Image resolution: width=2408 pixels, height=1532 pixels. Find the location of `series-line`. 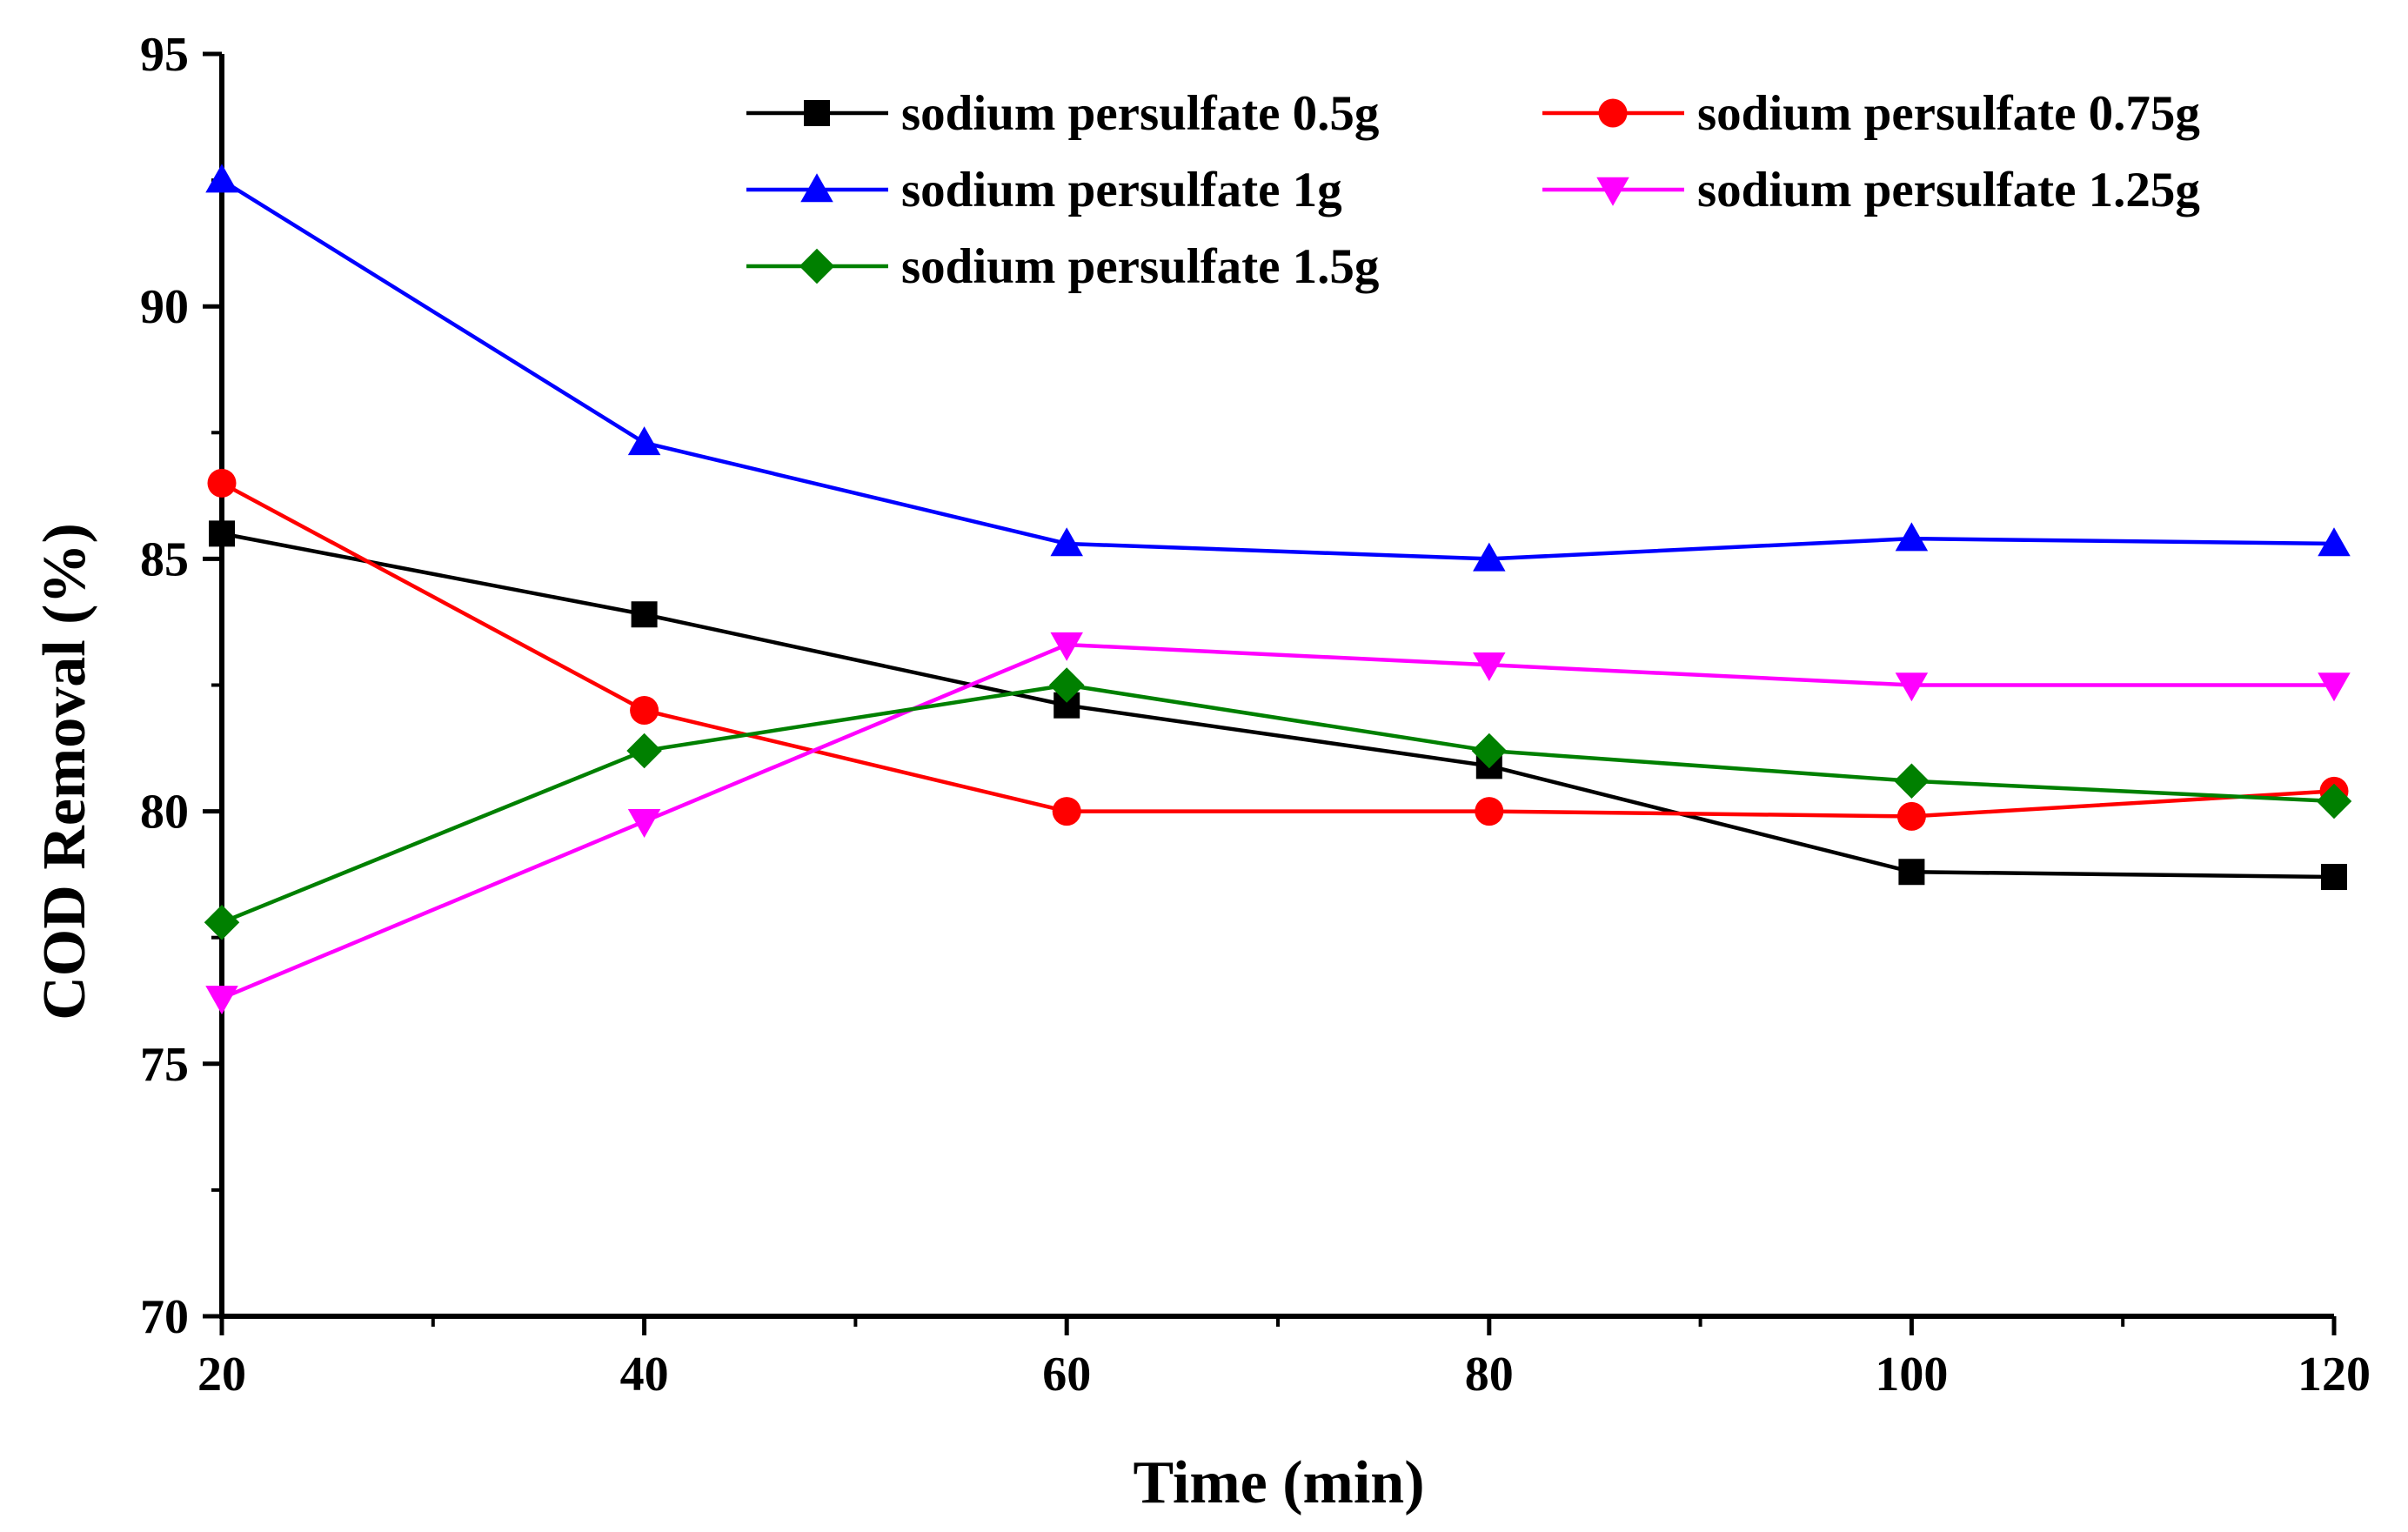

series-line is located at coordinates (1278, 804).